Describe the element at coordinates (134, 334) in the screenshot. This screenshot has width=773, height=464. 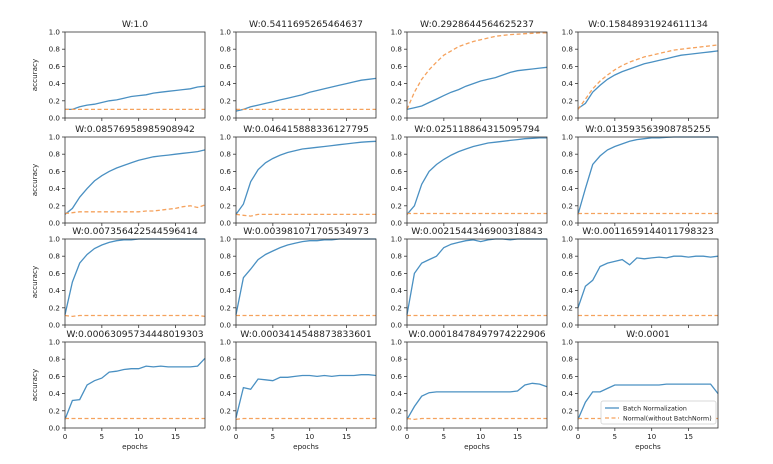
I see `subplot-title: W:0.0006309573444801930​3` at that location.